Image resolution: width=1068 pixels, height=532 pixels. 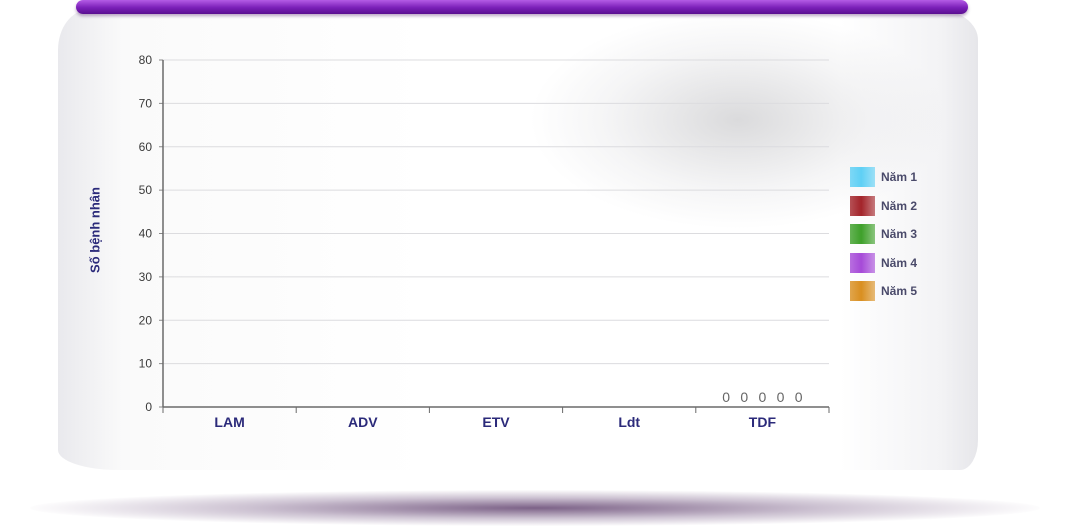 I want to click on legend-item: Năm 1, so click(x=883, y=177).